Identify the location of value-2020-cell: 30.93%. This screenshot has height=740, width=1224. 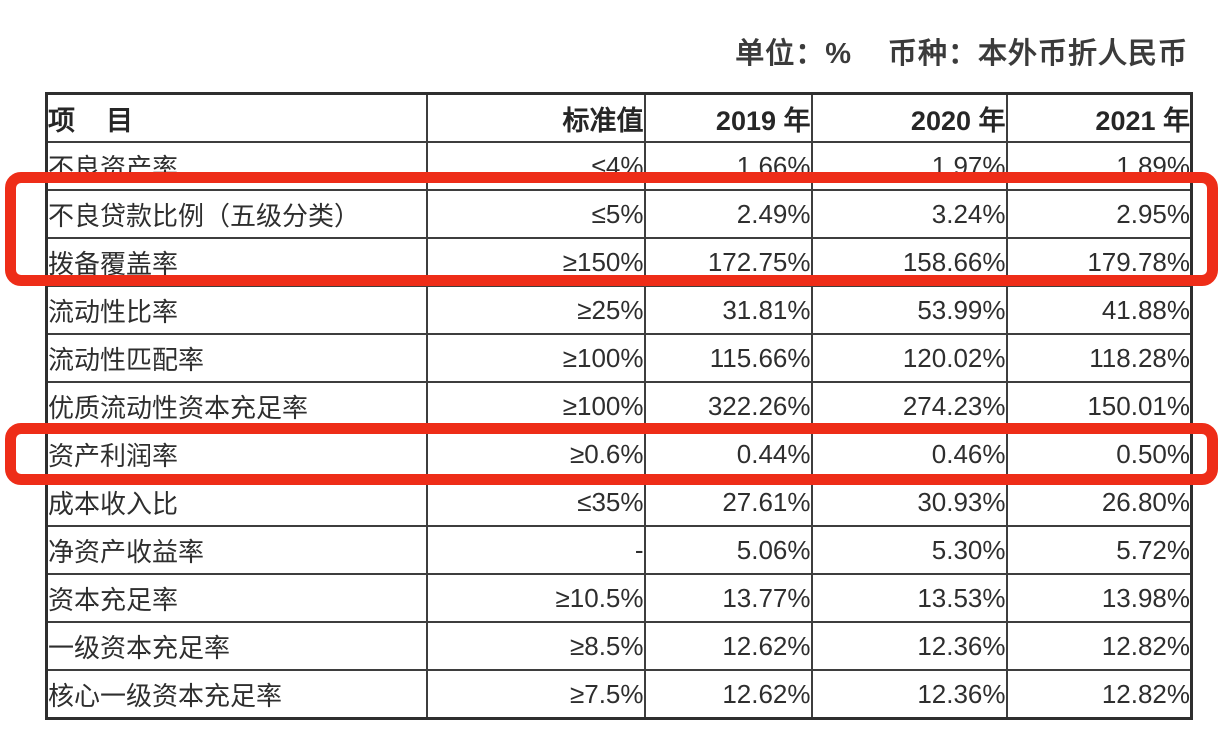
(909, 502).